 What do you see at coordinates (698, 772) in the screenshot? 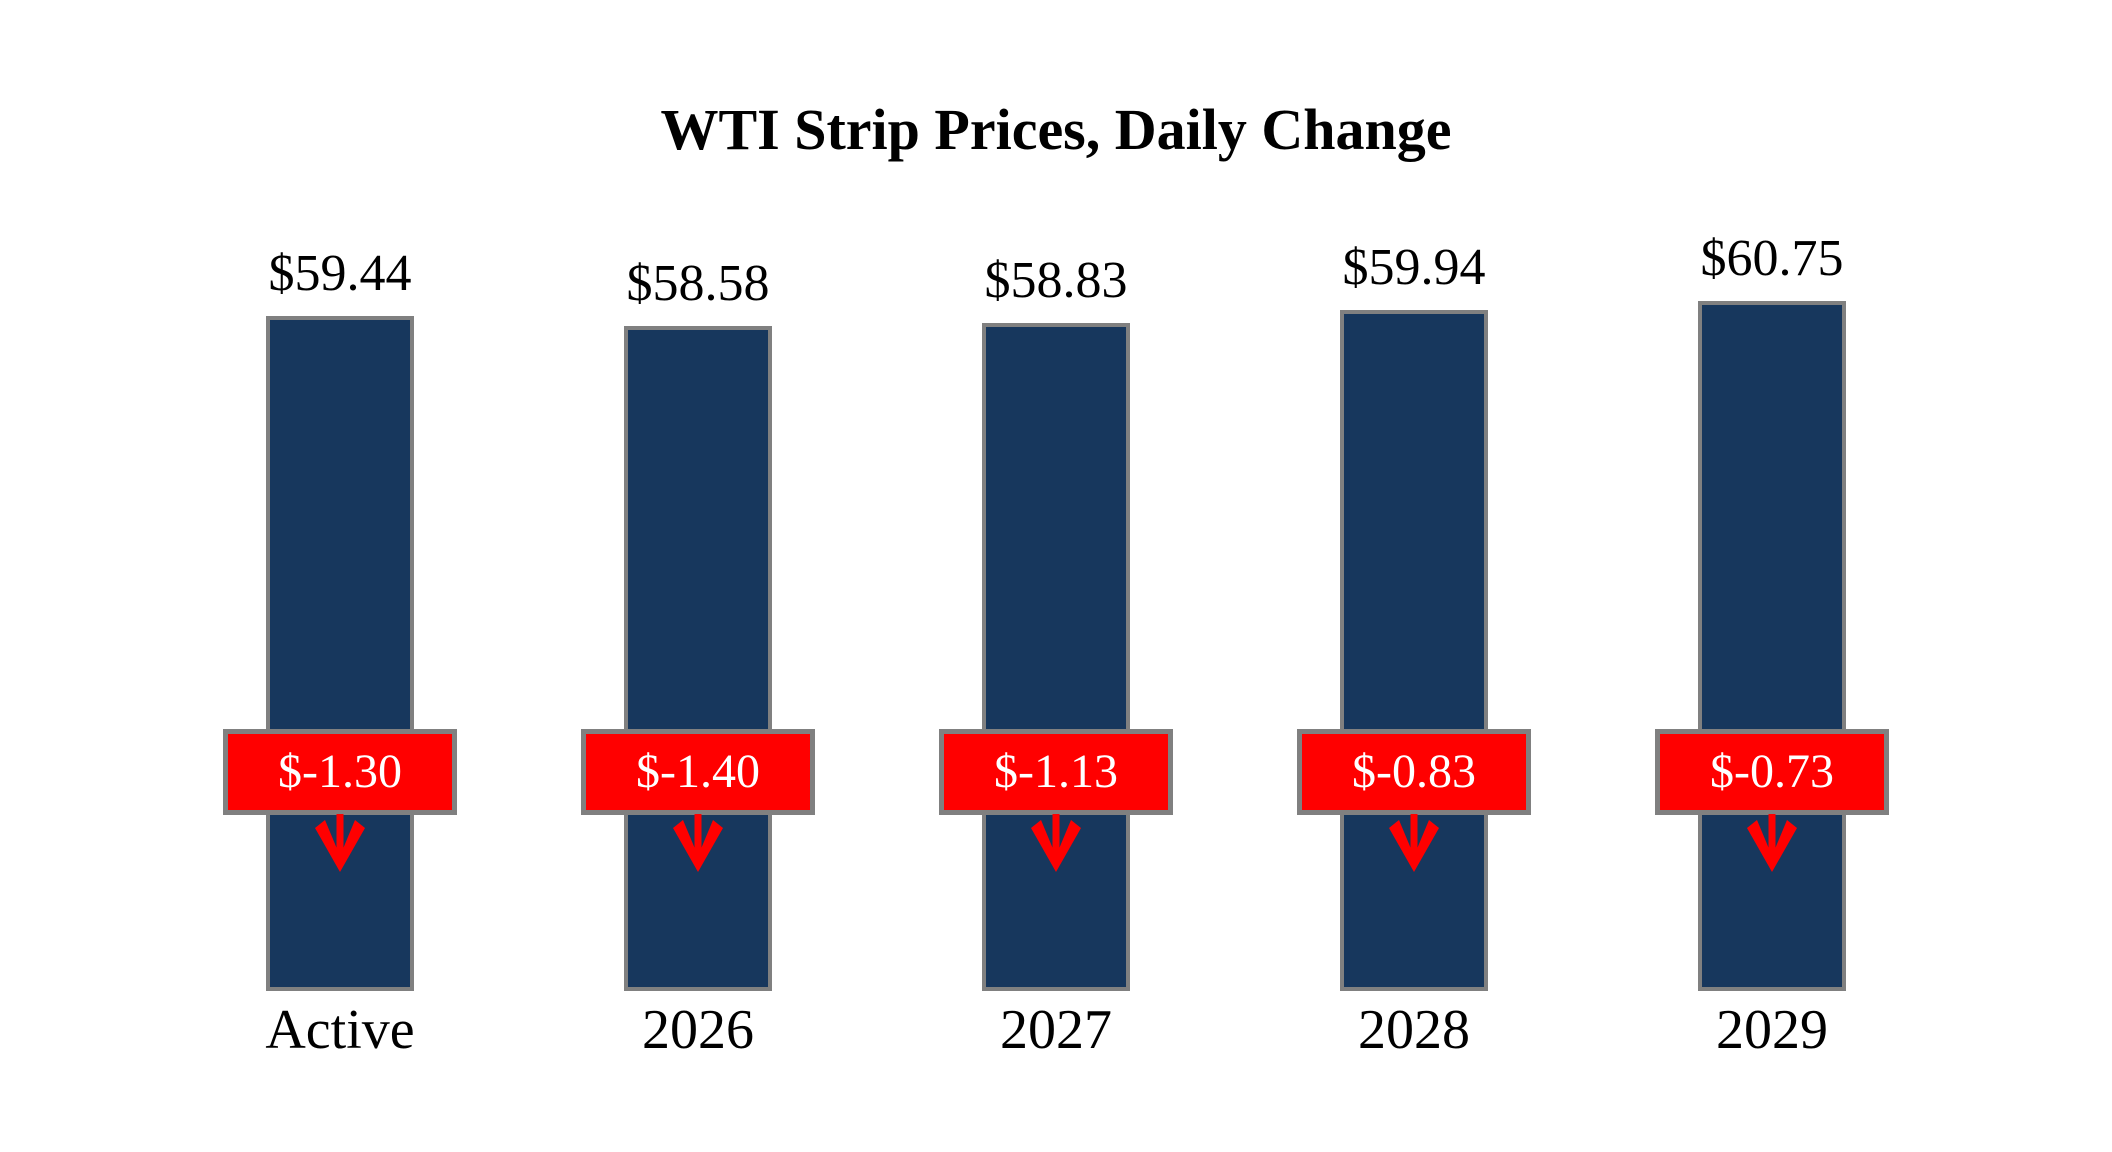
I see `change-badge: $-1.40` at bounding box center [698, 772].